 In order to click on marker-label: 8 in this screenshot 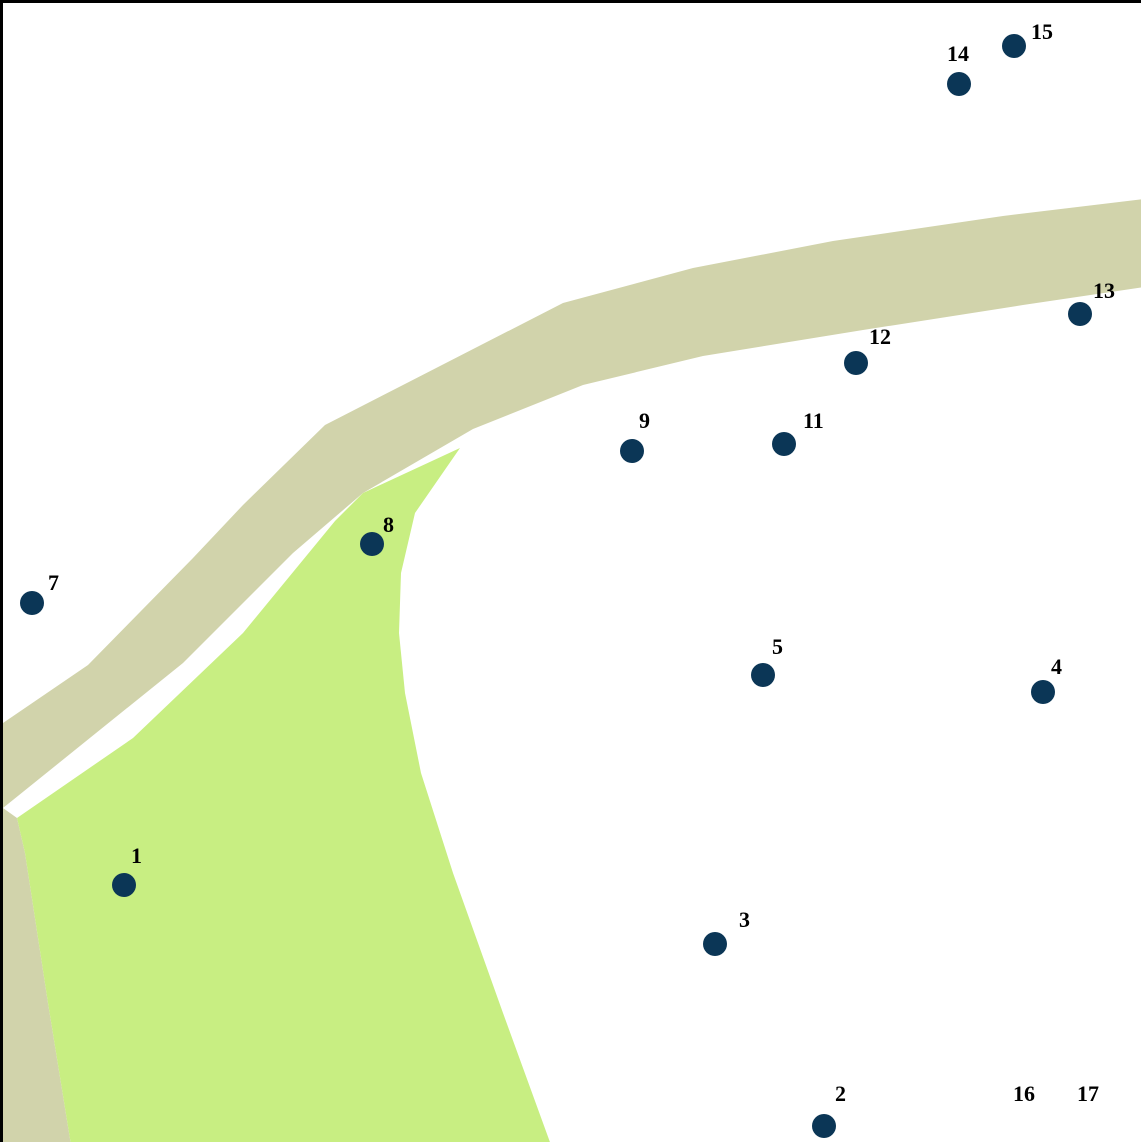, I will do `click(388, 524)`.